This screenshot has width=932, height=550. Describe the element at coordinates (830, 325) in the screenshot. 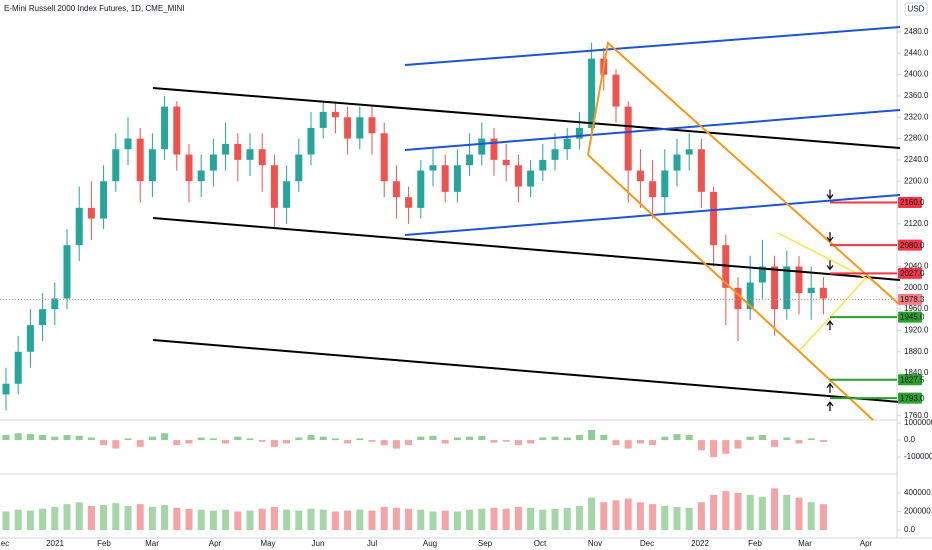

I see `arrow` at that location.